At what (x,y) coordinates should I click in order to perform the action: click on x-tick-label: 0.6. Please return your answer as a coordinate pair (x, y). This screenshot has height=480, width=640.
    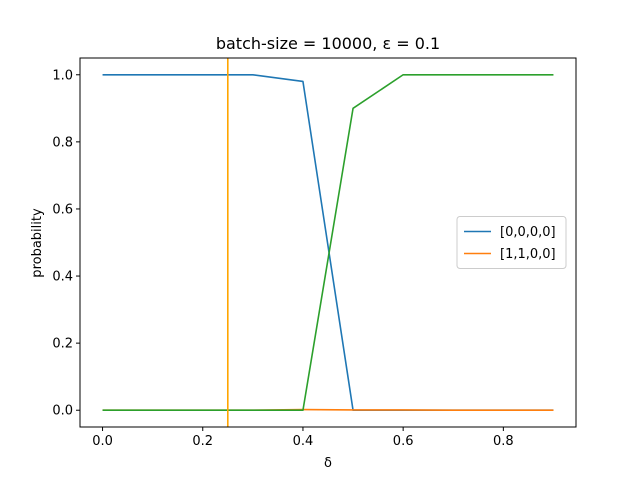
    Looking at the image, I should click on (403, 441).